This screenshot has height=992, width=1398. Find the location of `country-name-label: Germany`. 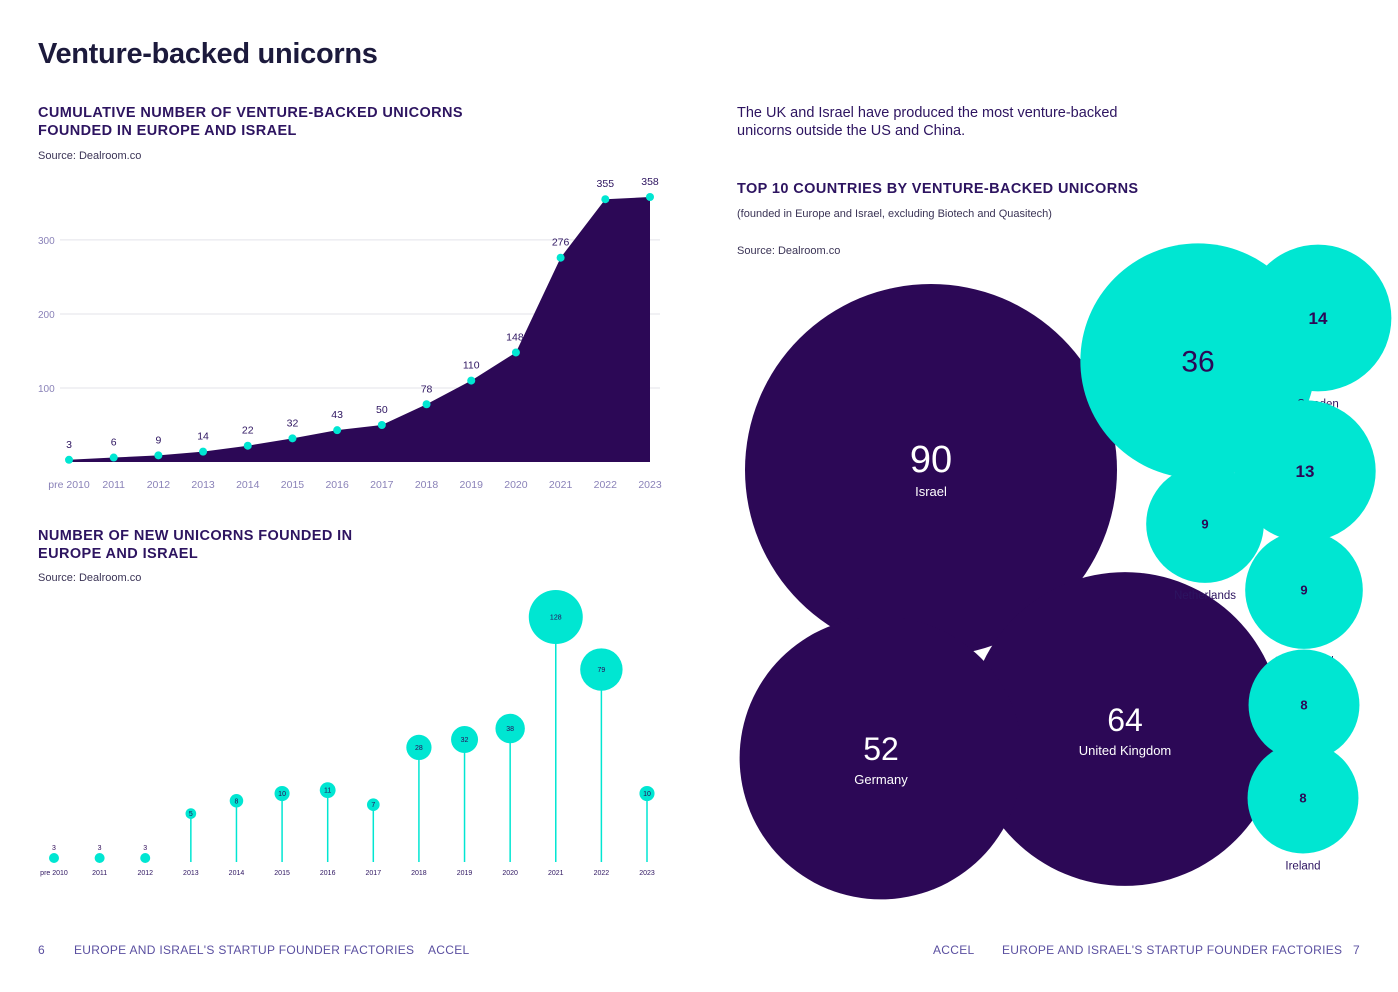

country-name-label: Germany is located at coordinates (881, 779).